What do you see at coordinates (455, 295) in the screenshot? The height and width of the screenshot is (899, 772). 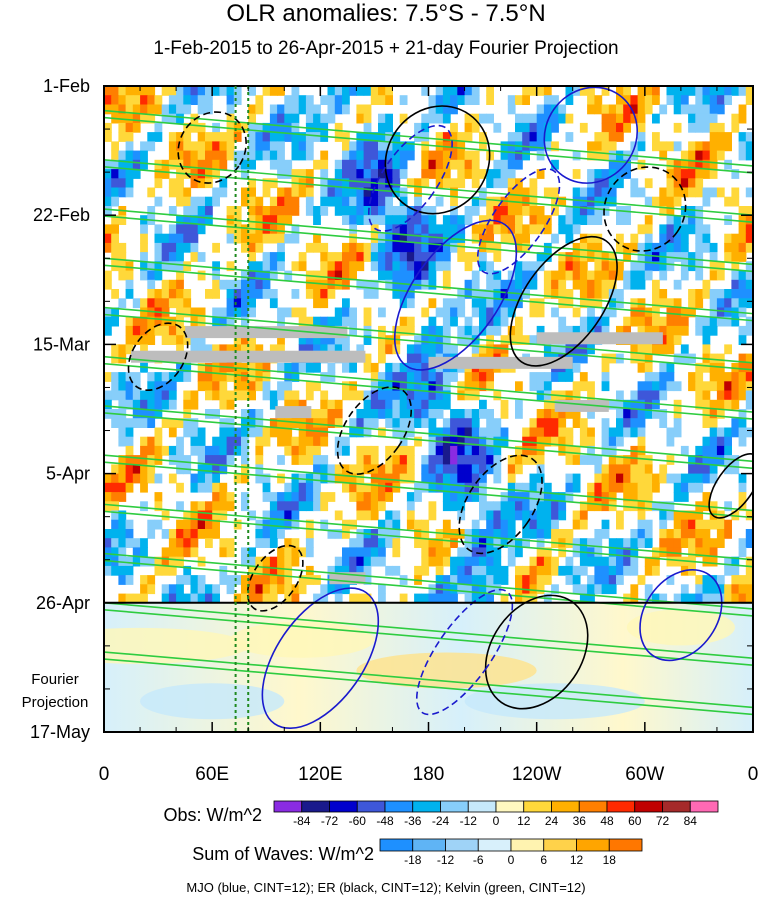 I see `mjo-contour` at bounding box center [455, 295].